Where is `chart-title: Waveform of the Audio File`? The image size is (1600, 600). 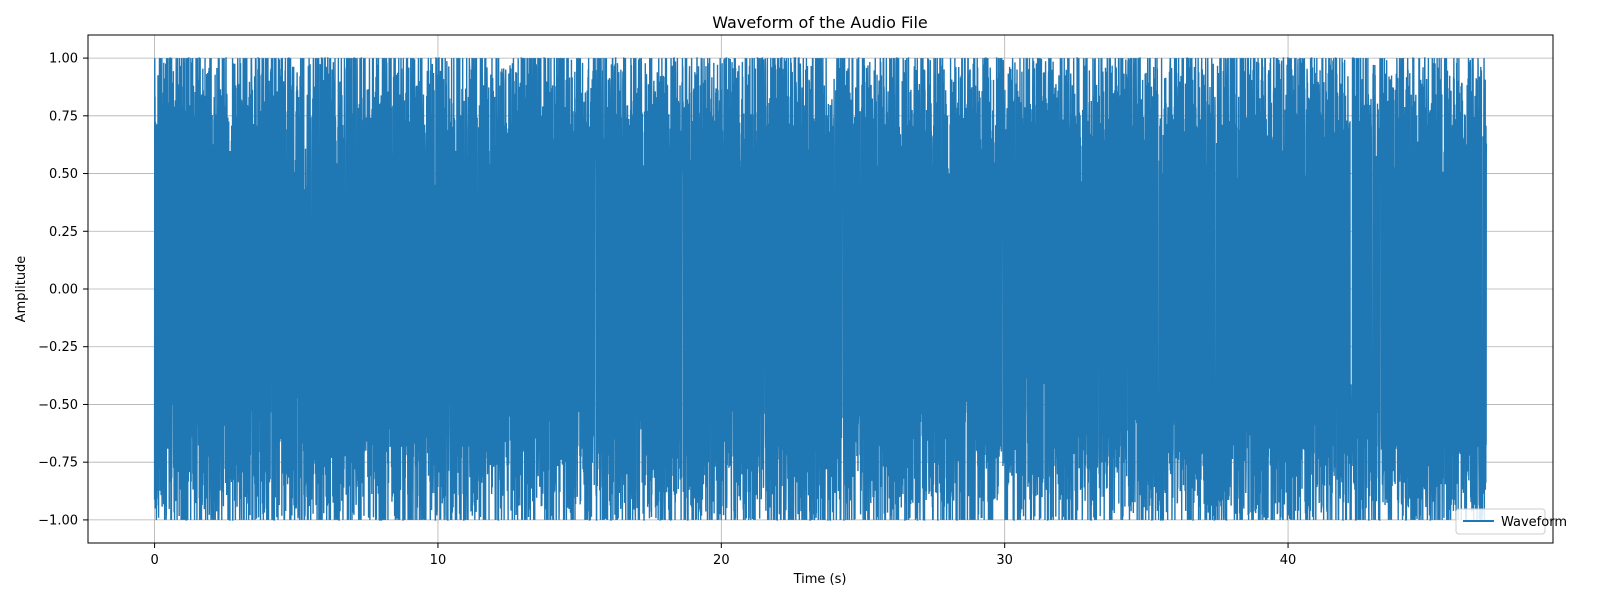 chart-title: Waveform of the Audio File is located at coordinates (820, 22).